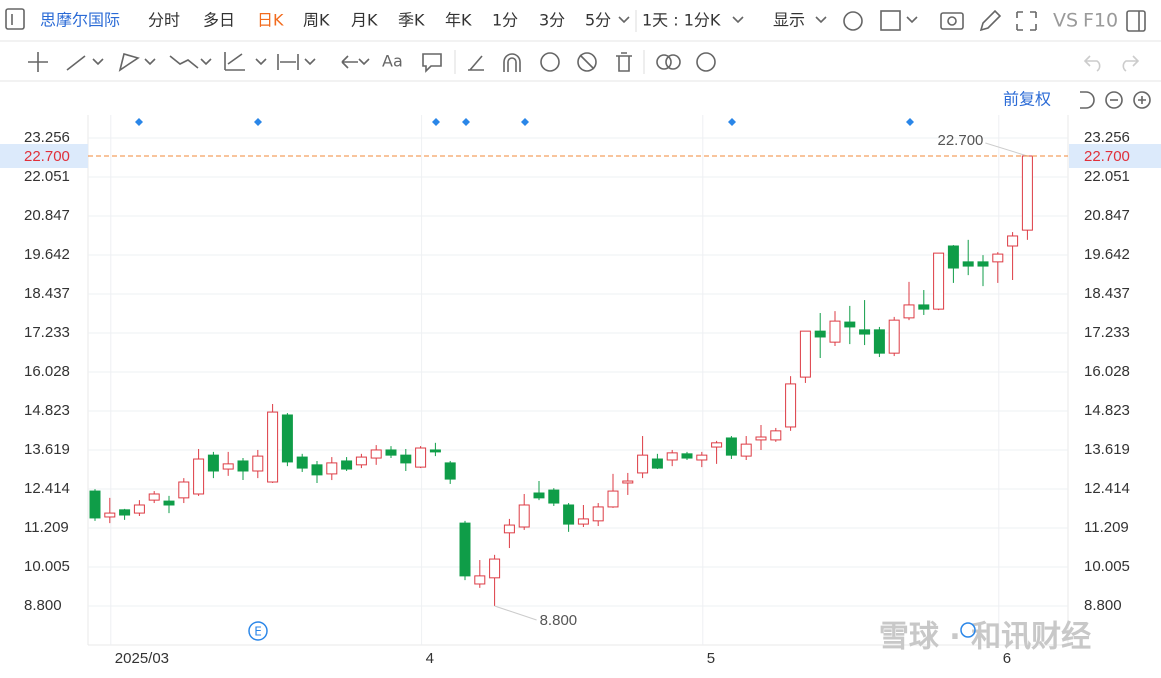 Image resolution: width=1161 pixels, height=678 pixels. I want to click on y2-tick-label: 16.028, so click(1107, 371).